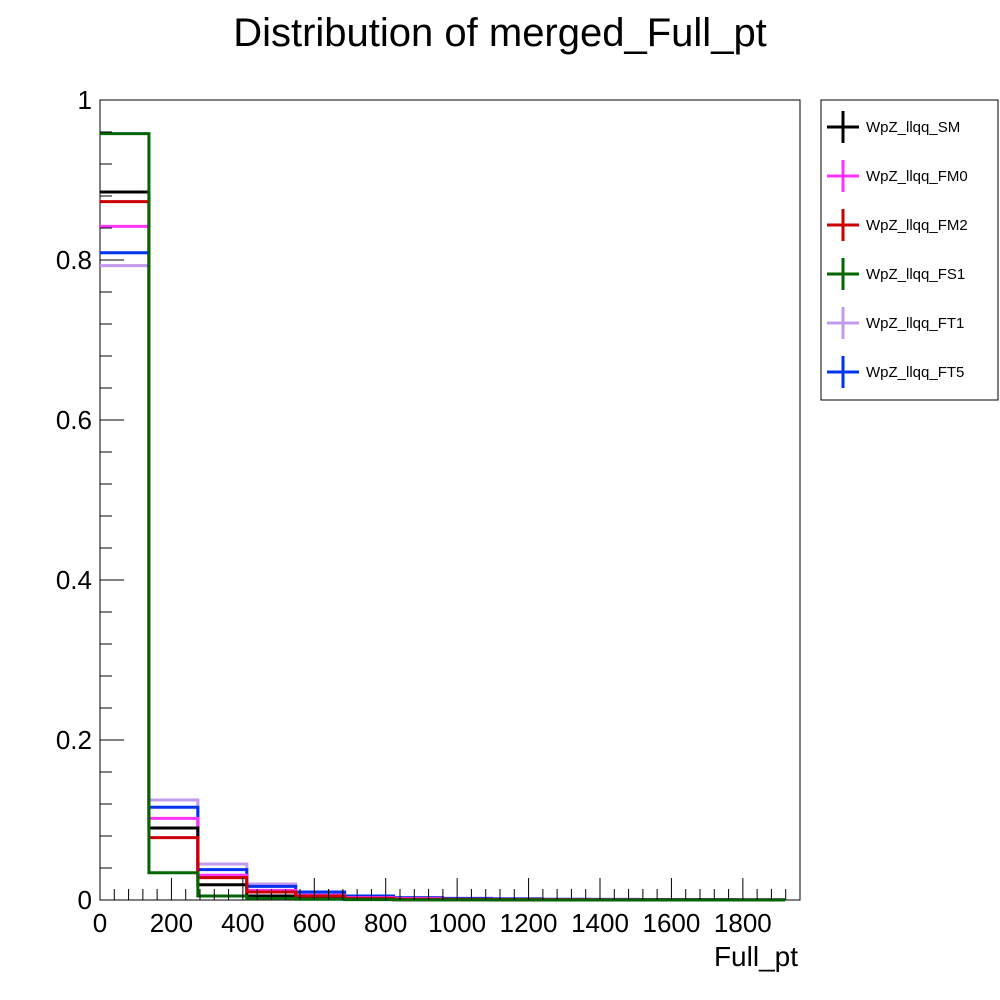 This screenshot has height=1000, width=1000. I want to click on x-axis-title: Full_pt, so click(756, 956).